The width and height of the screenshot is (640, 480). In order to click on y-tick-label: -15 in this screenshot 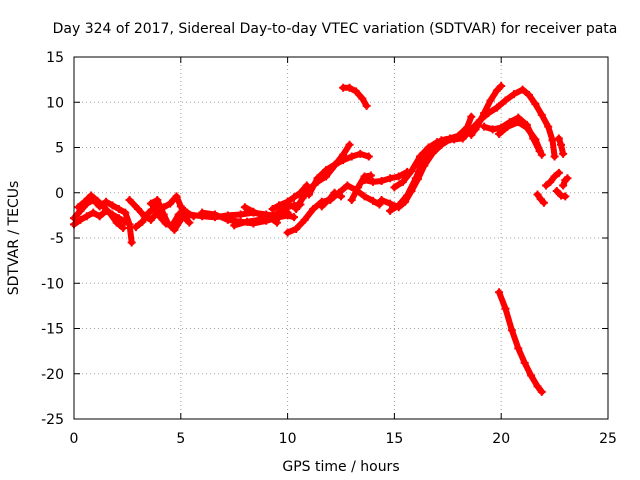, I will do `click(52, 330)`.